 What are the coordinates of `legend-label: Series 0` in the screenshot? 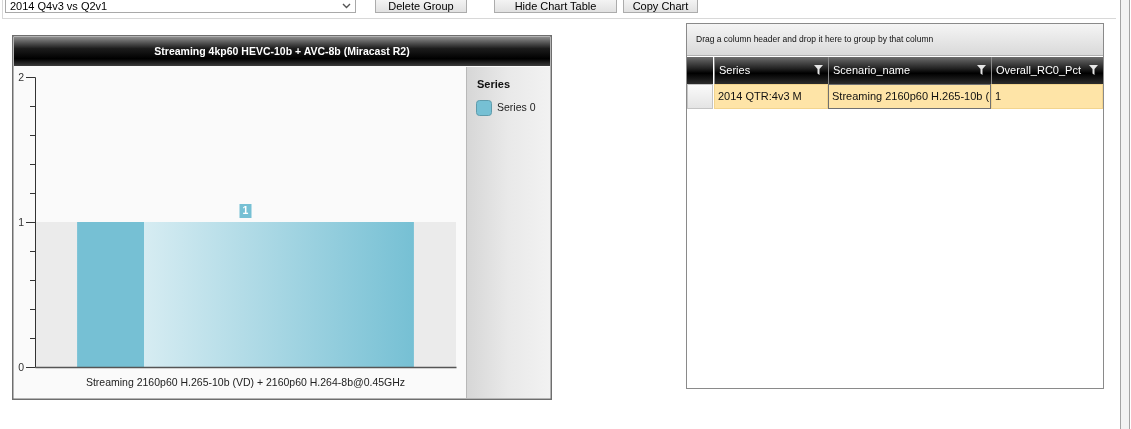 It's located at (516, 106).